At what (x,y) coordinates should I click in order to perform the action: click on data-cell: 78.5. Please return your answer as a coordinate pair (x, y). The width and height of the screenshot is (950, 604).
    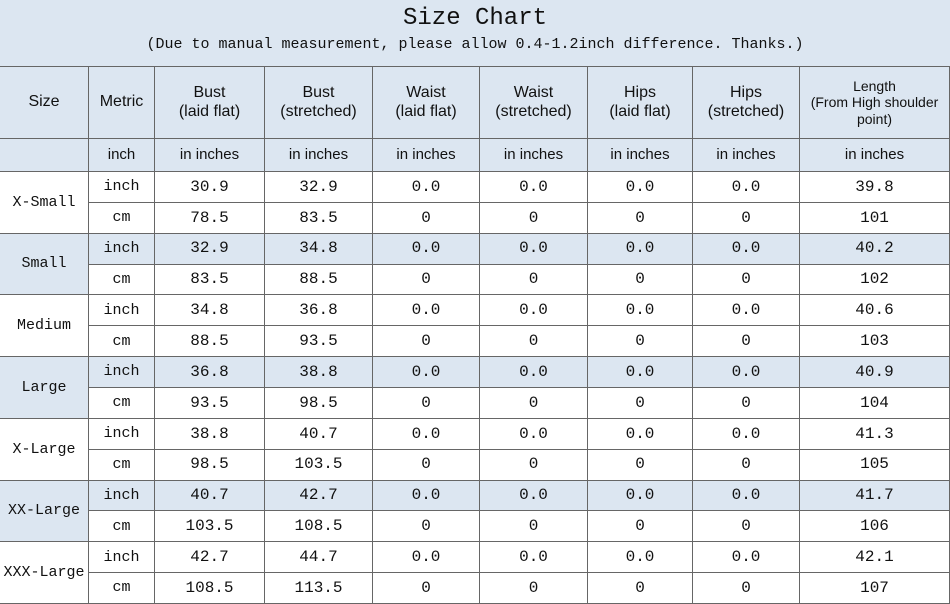
    Looking at the image, I should click on (210, 218).